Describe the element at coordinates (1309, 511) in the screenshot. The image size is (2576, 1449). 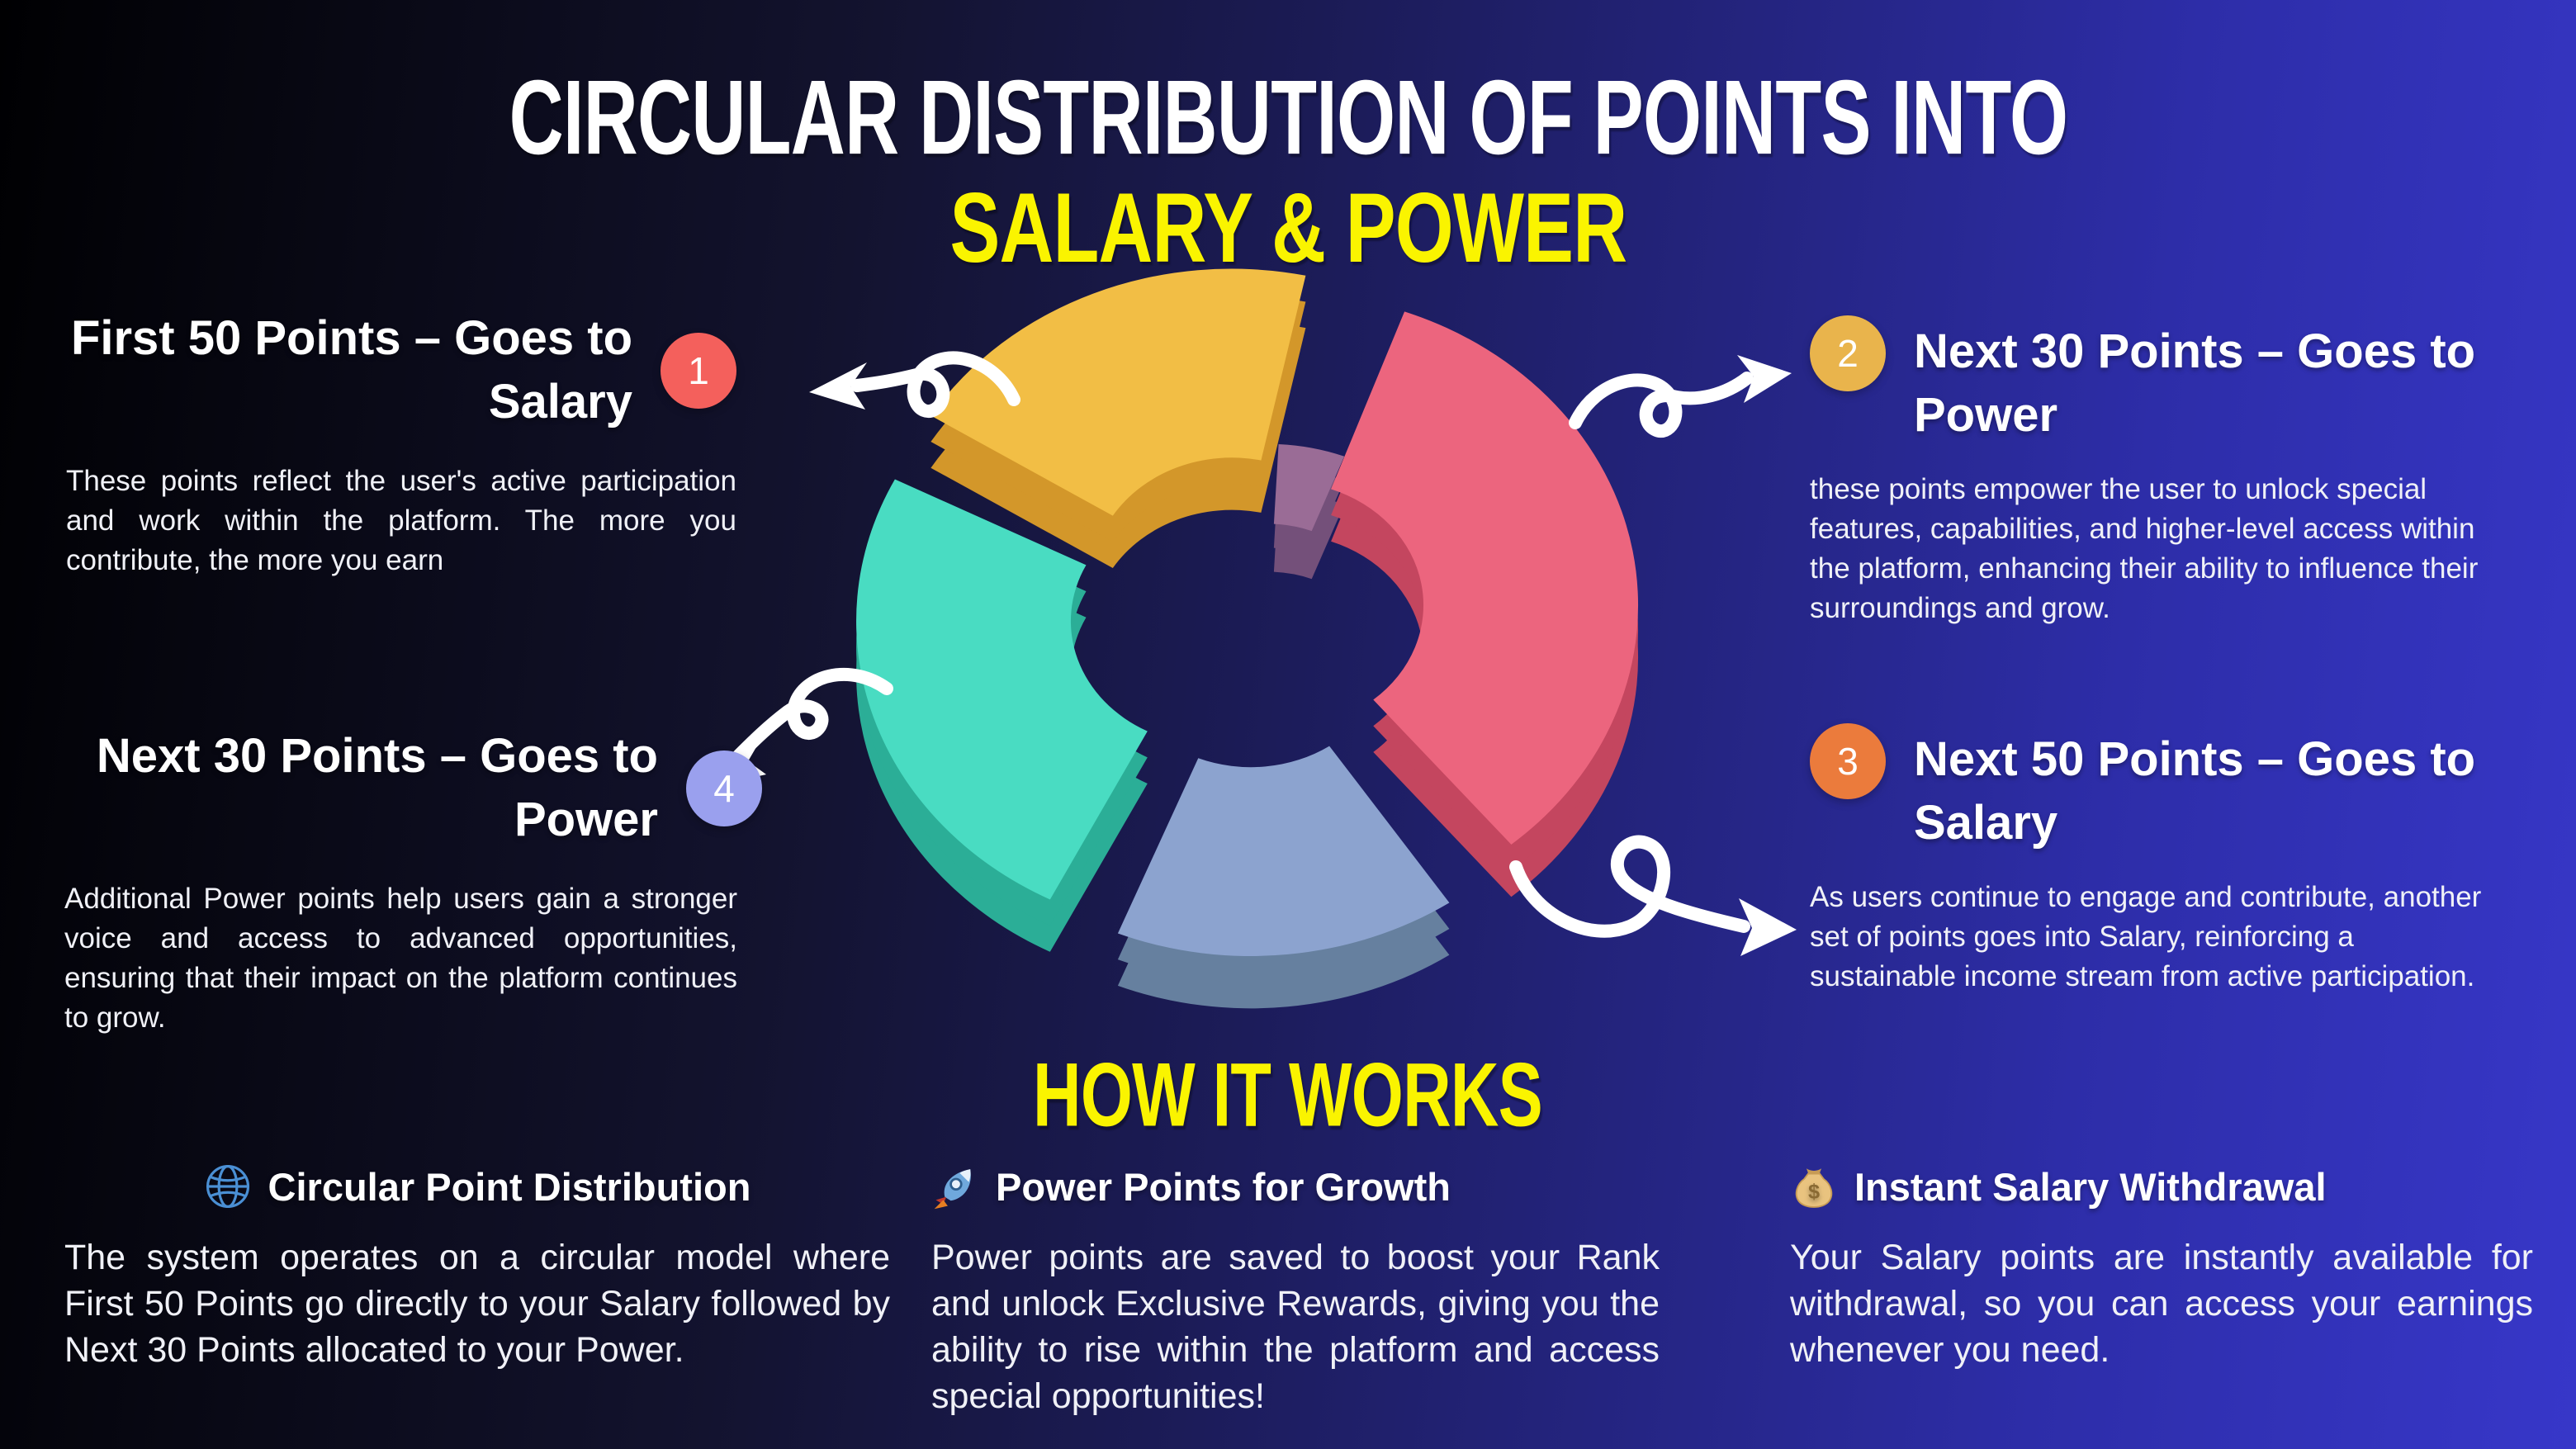
I see `donut-segment-purple` at that location.